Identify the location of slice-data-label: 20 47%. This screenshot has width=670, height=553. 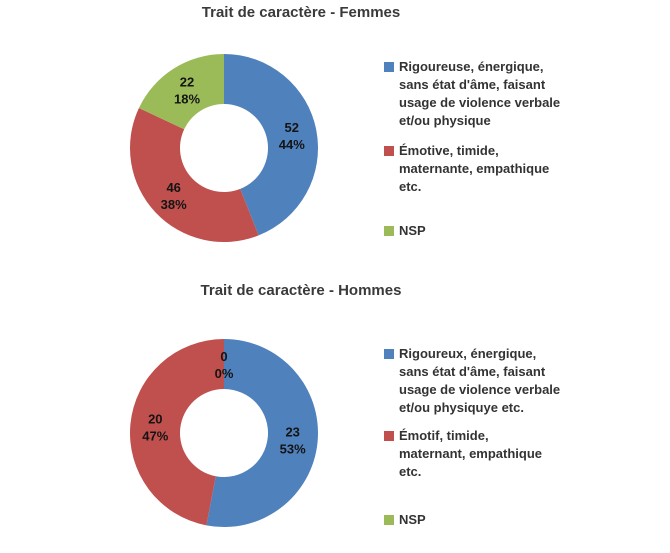
(155, 428).